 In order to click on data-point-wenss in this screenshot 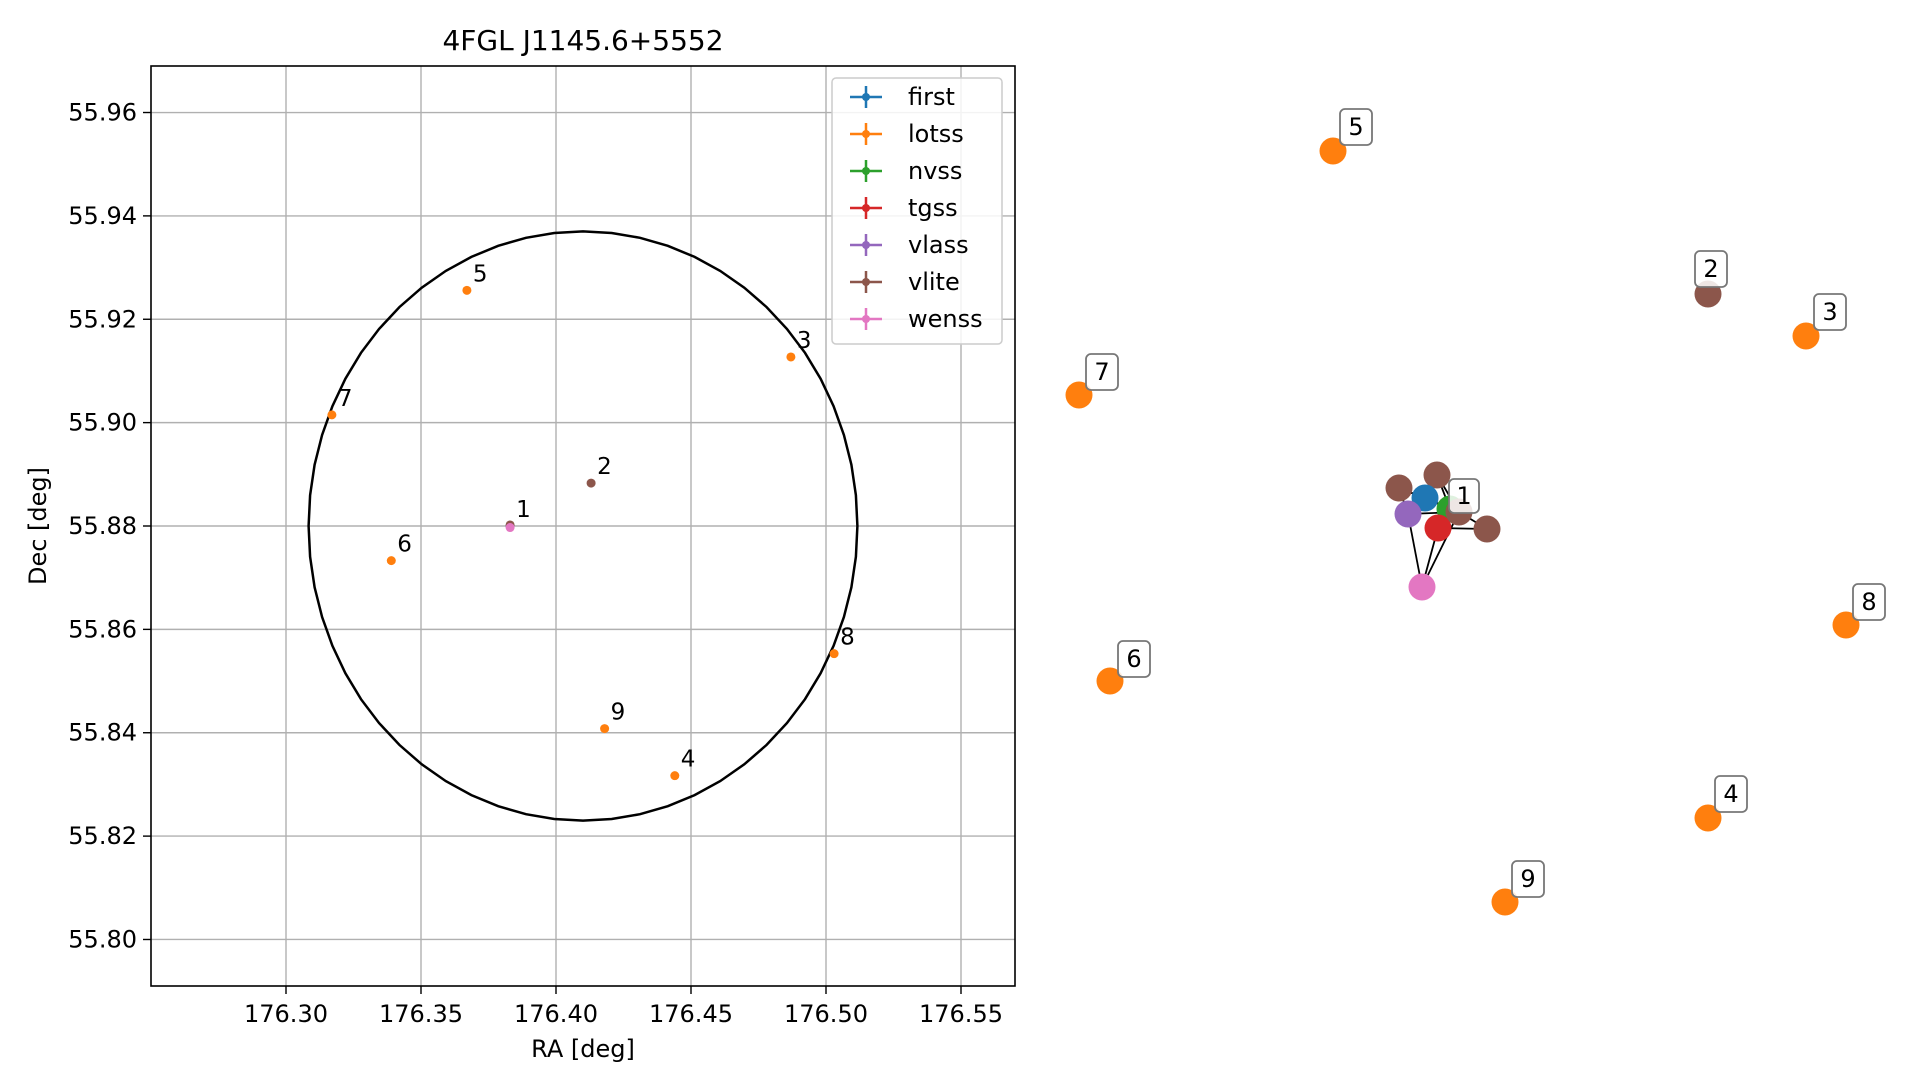, I will do `click(510, 528)`.